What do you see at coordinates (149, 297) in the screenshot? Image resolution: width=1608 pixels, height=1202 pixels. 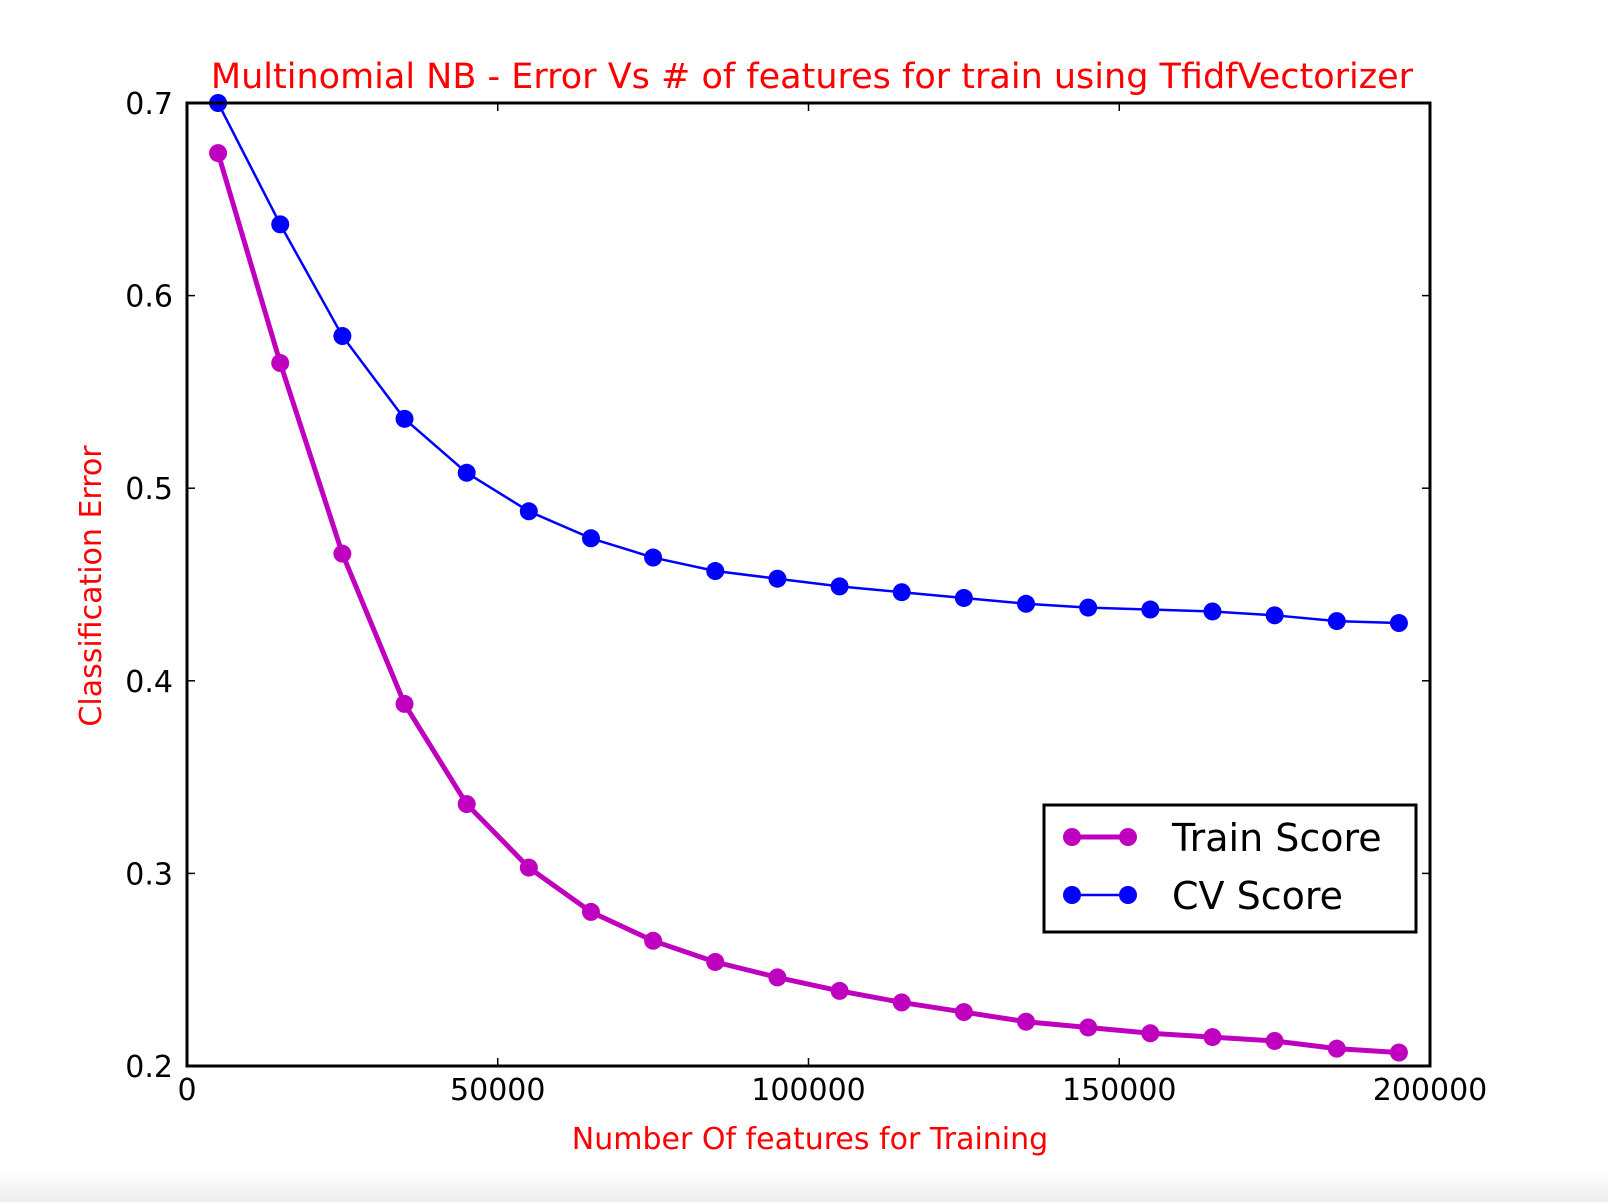 I see `y-tick-label: 0.6` at bounding box center [149, 297].